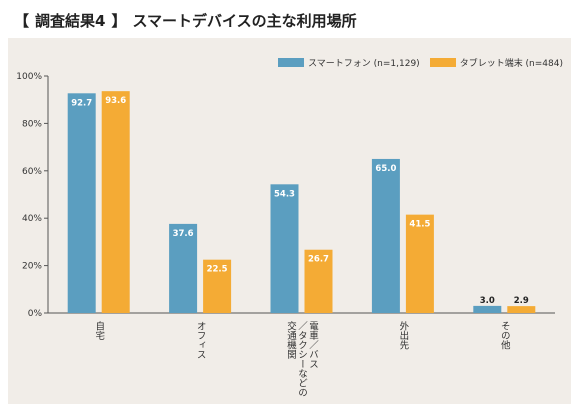  What do you see at coordinates (201, 340) in the screenshot?
I see `category-label: オフィス` at bounding box center [201, 340].